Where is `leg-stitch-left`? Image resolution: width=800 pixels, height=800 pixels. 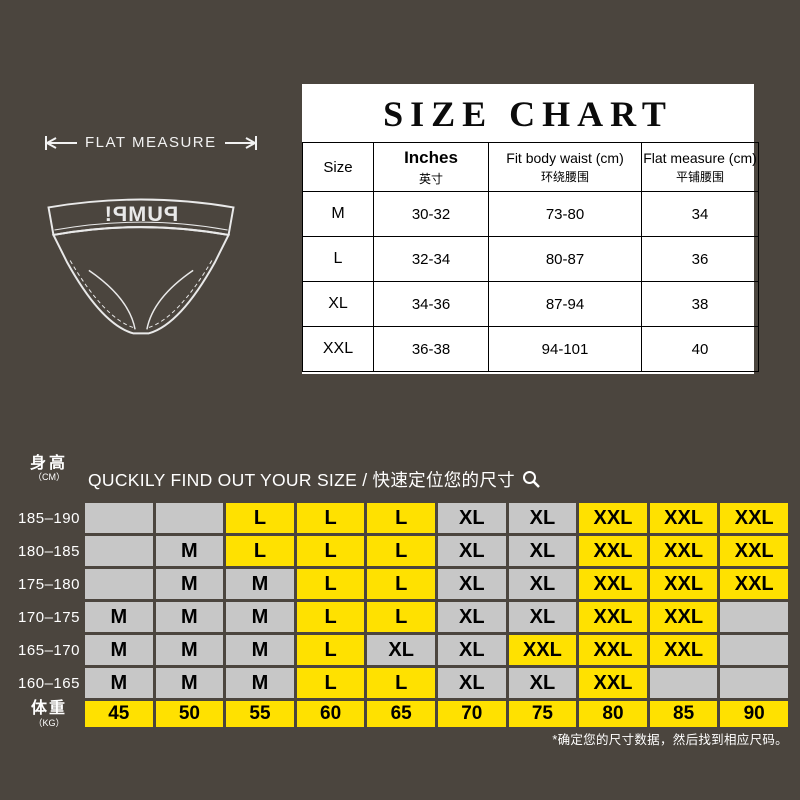
leg-stitch-left is located at coordinates (101, 294).